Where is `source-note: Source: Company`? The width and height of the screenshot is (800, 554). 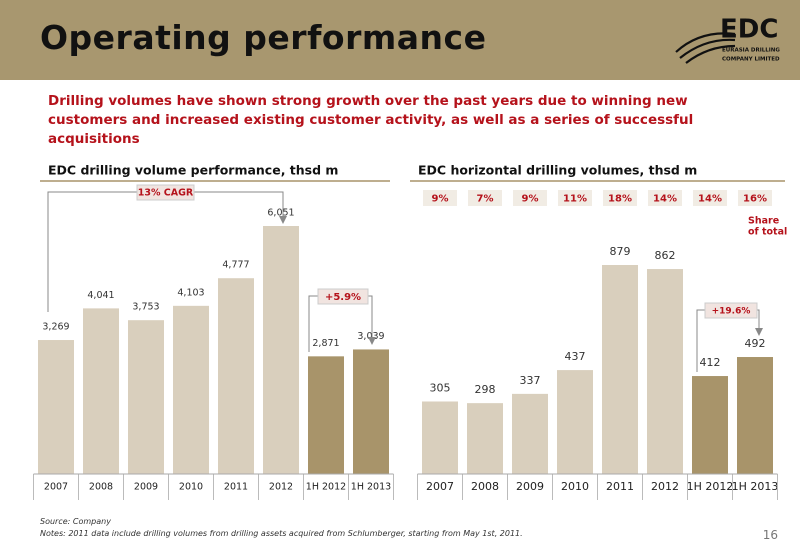 source-note: Source: Company is located at coordinates (75, 521).